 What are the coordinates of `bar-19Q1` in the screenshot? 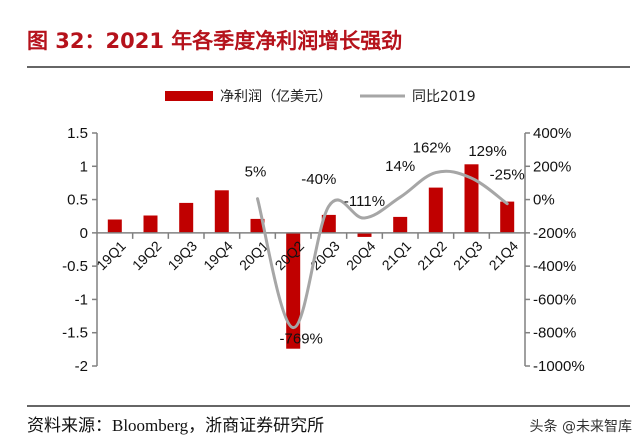 It's located at (114, 226).